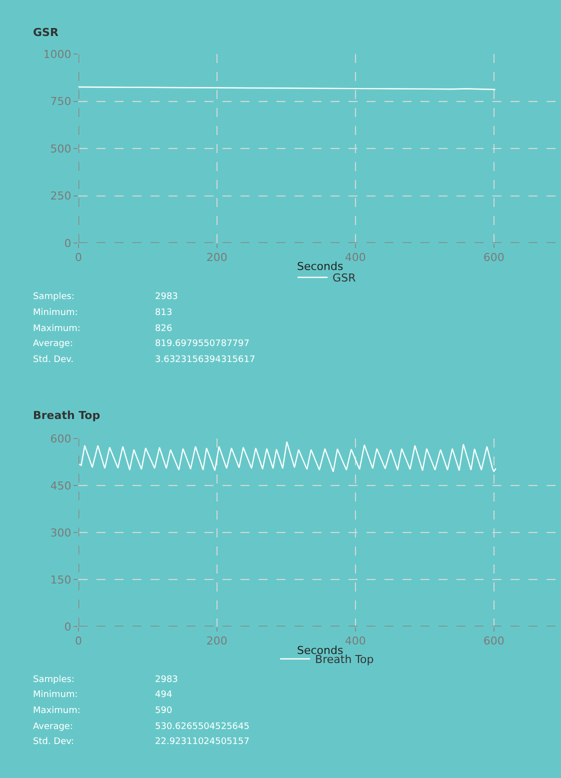 This screenshot has width=561, height=778. What do you see at coordinates (163, 329) in the screenshot?
I see `text: 826` at bounding box center [163, 329].